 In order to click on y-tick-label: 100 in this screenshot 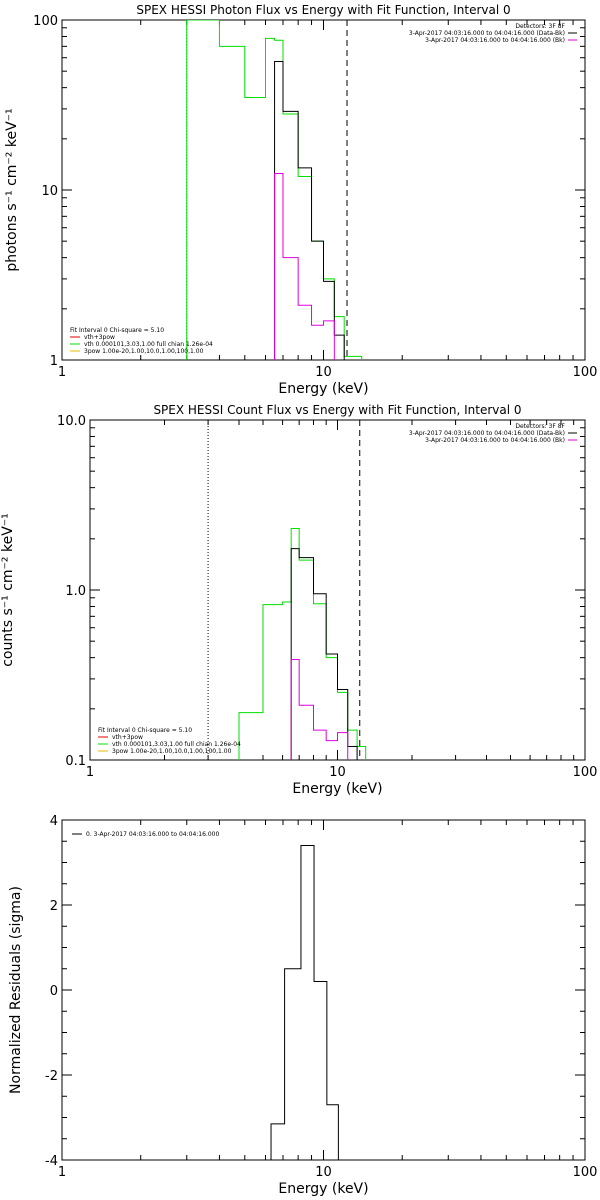, I will do `click(45, 21)`.